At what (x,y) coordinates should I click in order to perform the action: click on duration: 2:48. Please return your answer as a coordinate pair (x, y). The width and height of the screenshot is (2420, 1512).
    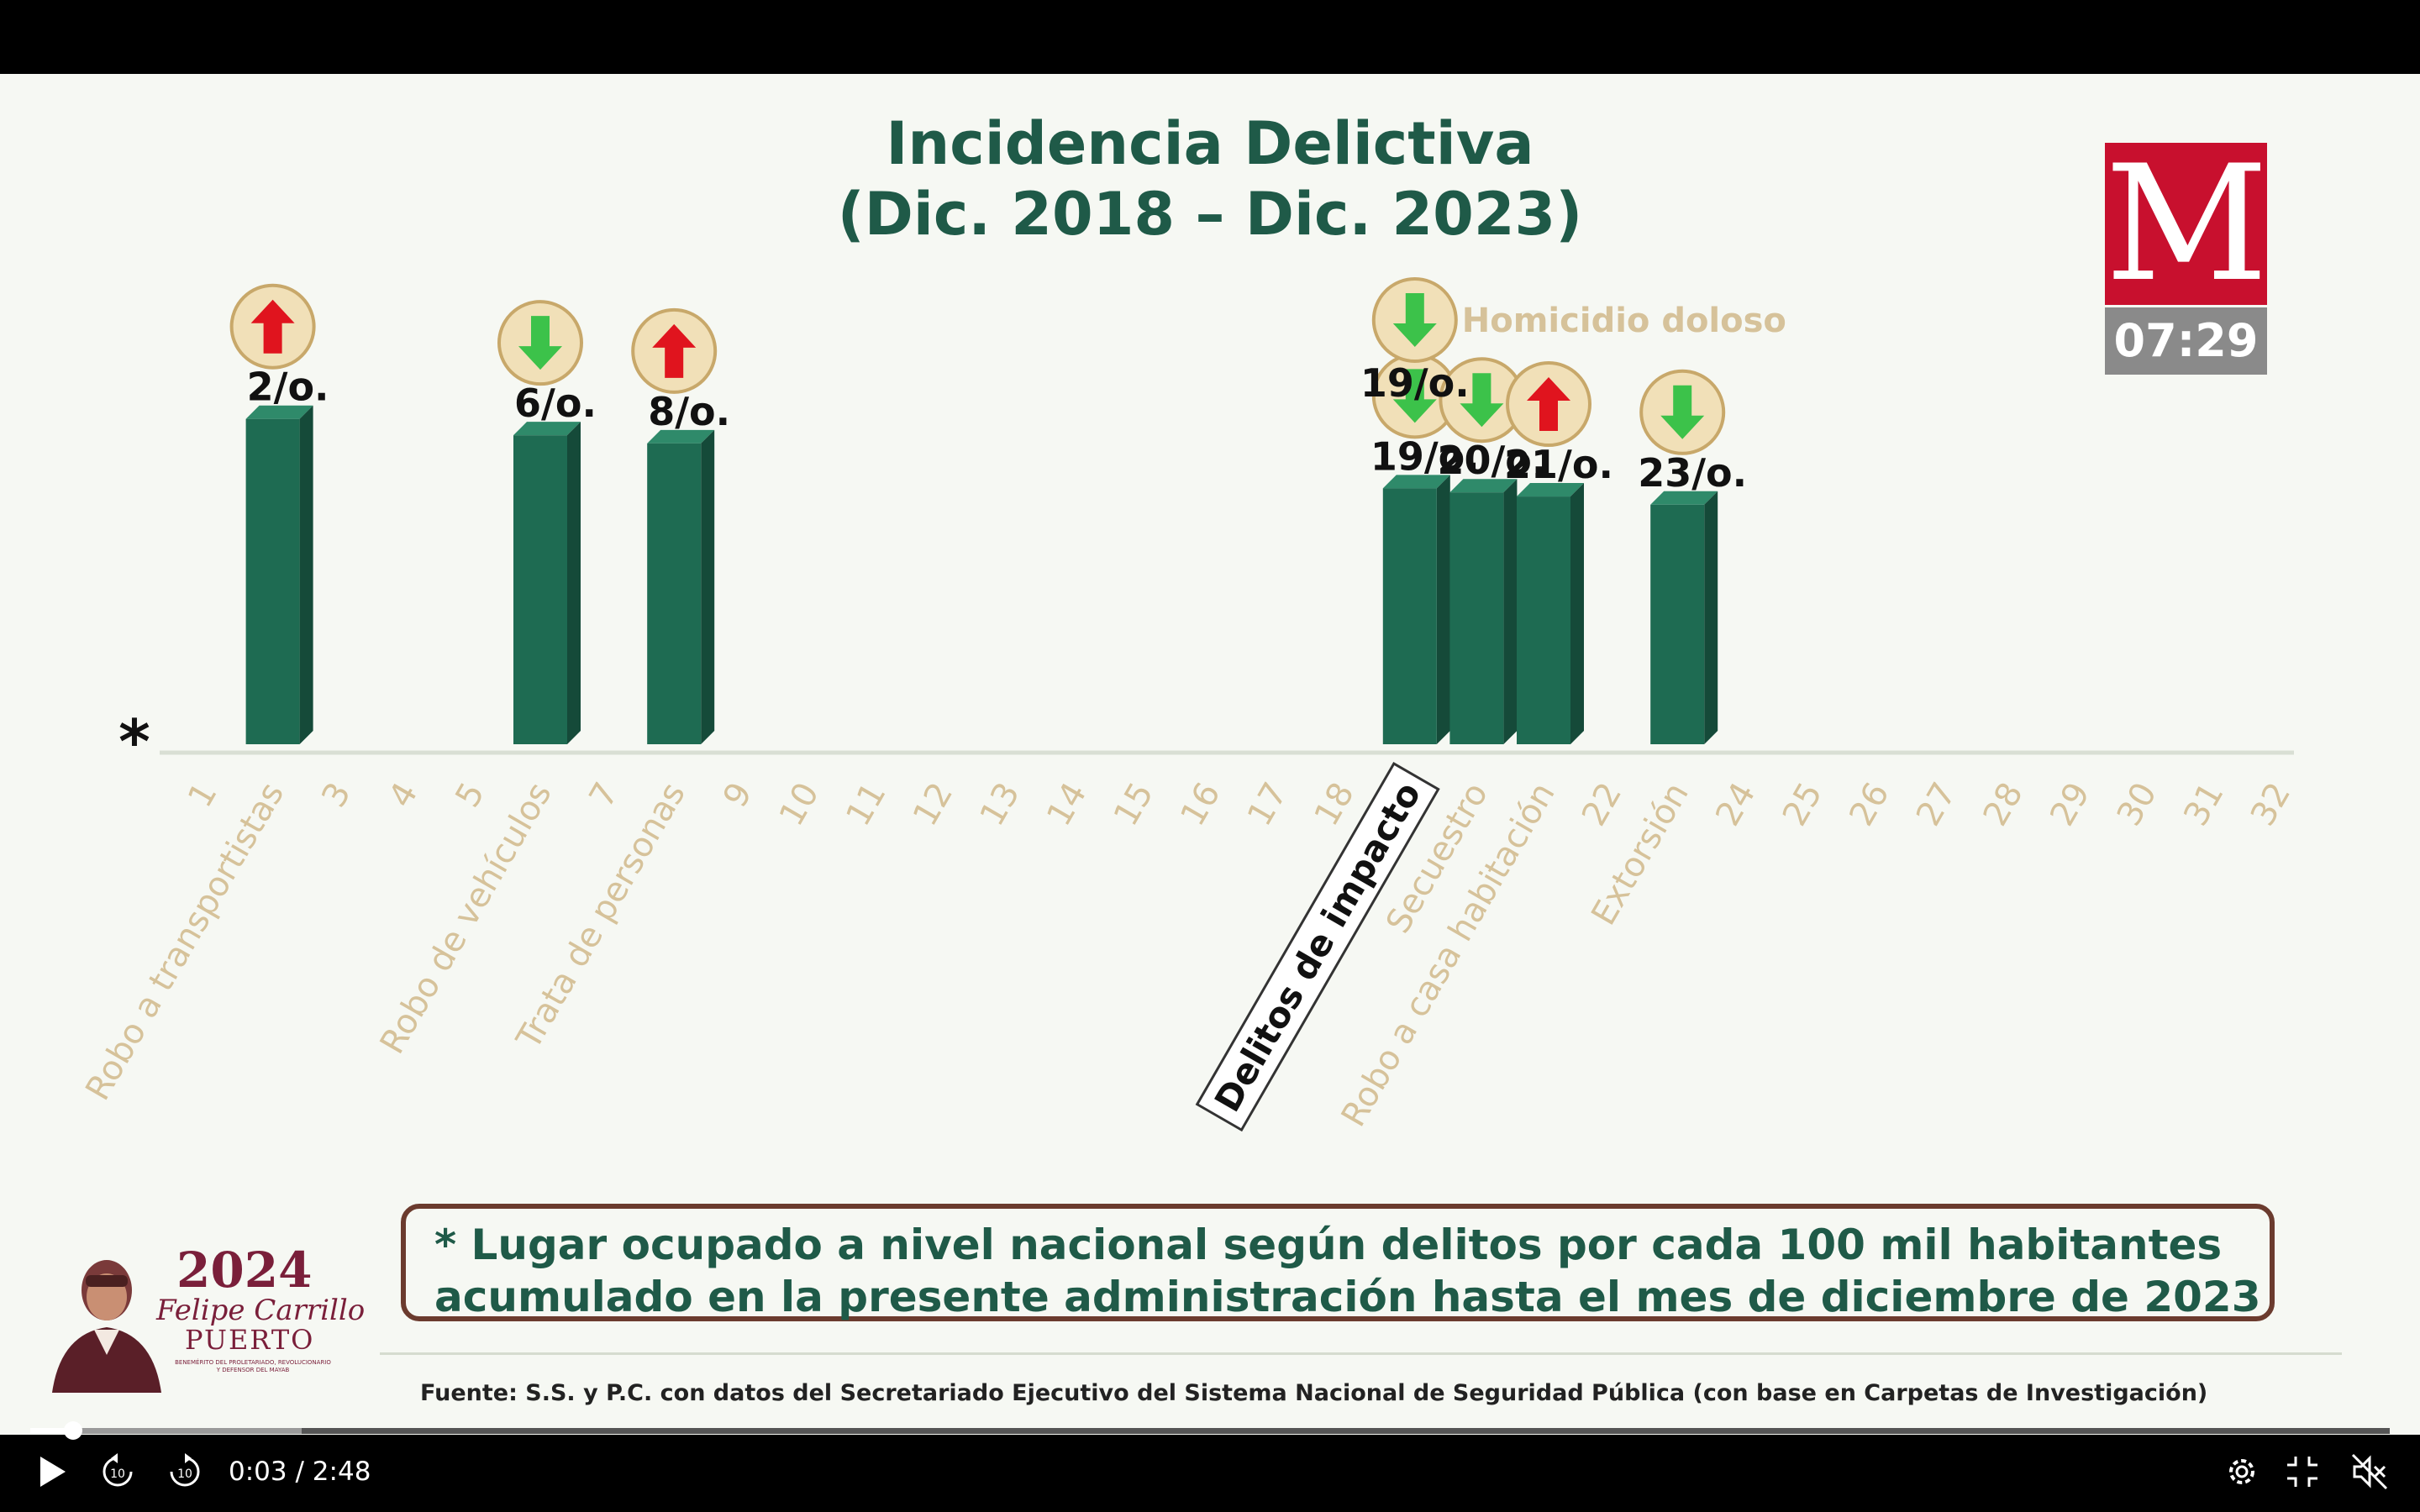
    Looking at the image, I should click on (341, 1472).